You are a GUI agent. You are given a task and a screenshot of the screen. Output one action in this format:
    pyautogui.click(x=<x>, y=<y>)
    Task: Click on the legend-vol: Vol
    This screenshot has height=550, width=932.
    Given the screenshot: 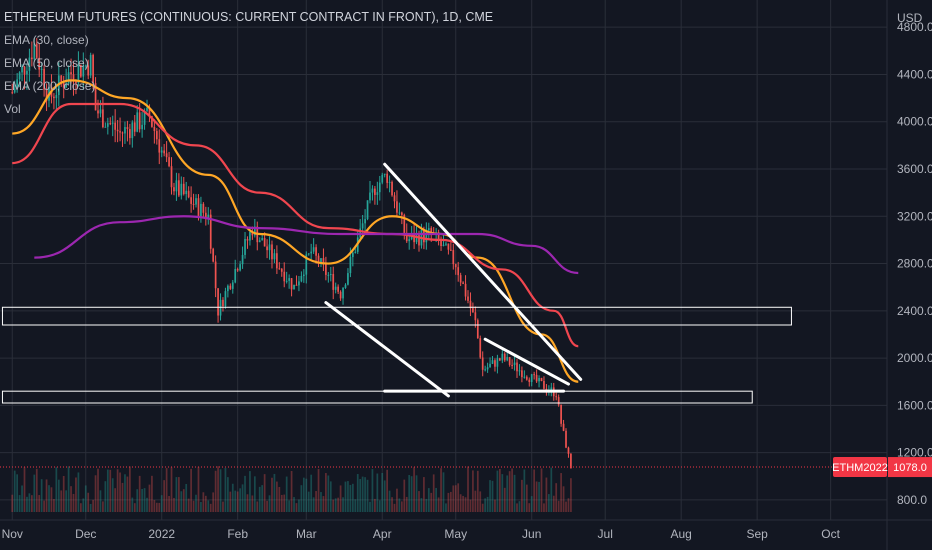 What is the action you would take?
    pyautogui.click(x=12, y=109)
    